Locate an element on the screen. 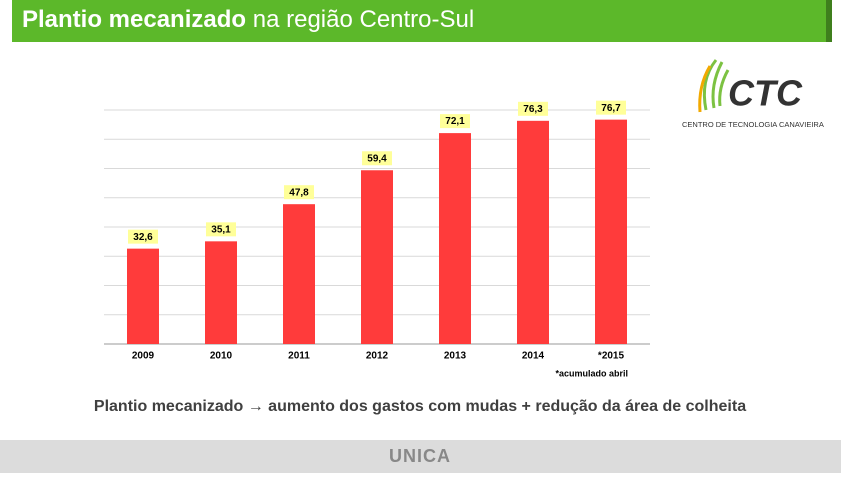 The width and height of the screenshot is (841, 478). chart-note: *acumulado abril is located at coordinates (591, 373).